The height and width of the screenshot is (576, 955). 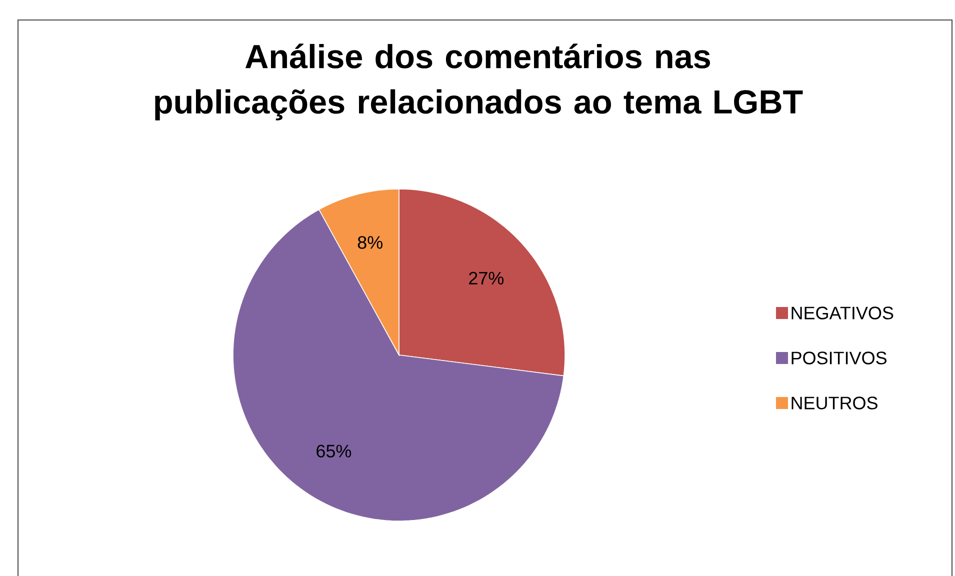 What do you see at coordinates (486, 278) in the screenshot?
I see `data-label: 27%` at bounding box center [486, 278].